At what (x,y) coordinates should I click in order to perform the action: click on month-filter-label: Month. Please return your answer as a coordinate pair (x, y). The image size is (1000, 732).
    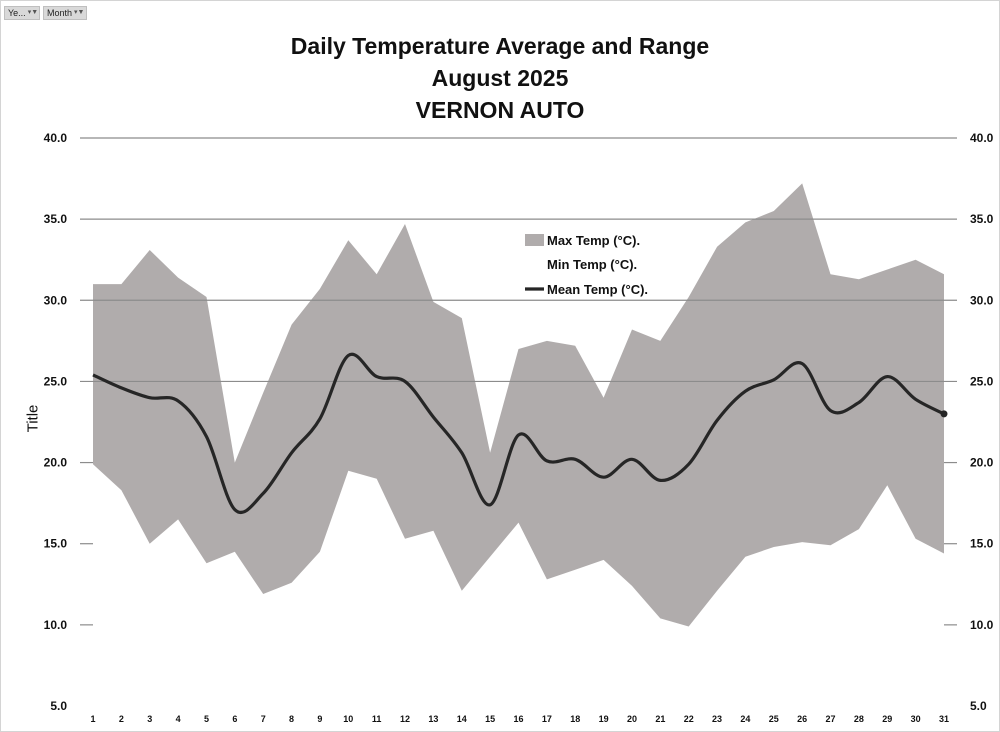
    Looking at the image, I should click on (60, 13).